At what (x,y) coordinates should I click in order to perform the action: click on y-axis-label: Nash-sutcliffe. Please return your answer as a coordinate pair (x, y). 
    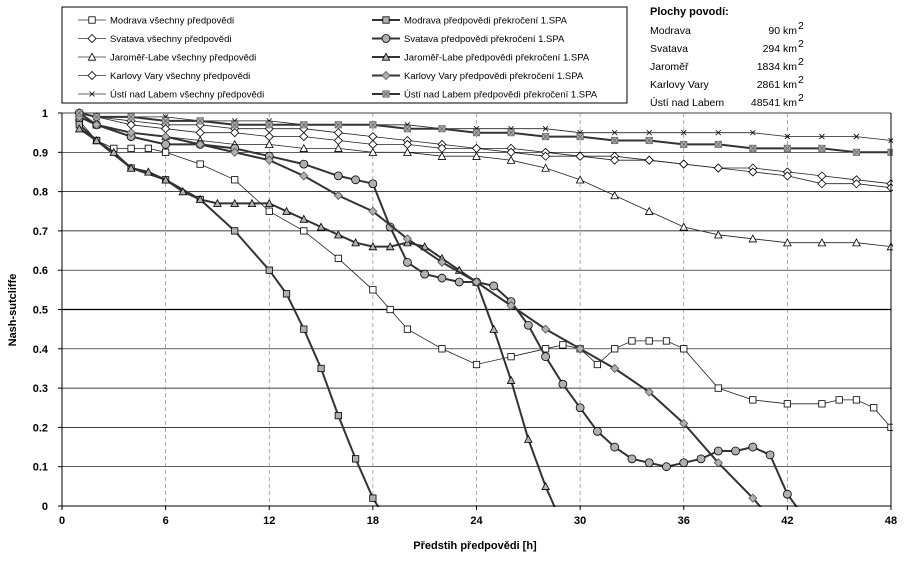
    Looking at the image, I should click on (13, 310).